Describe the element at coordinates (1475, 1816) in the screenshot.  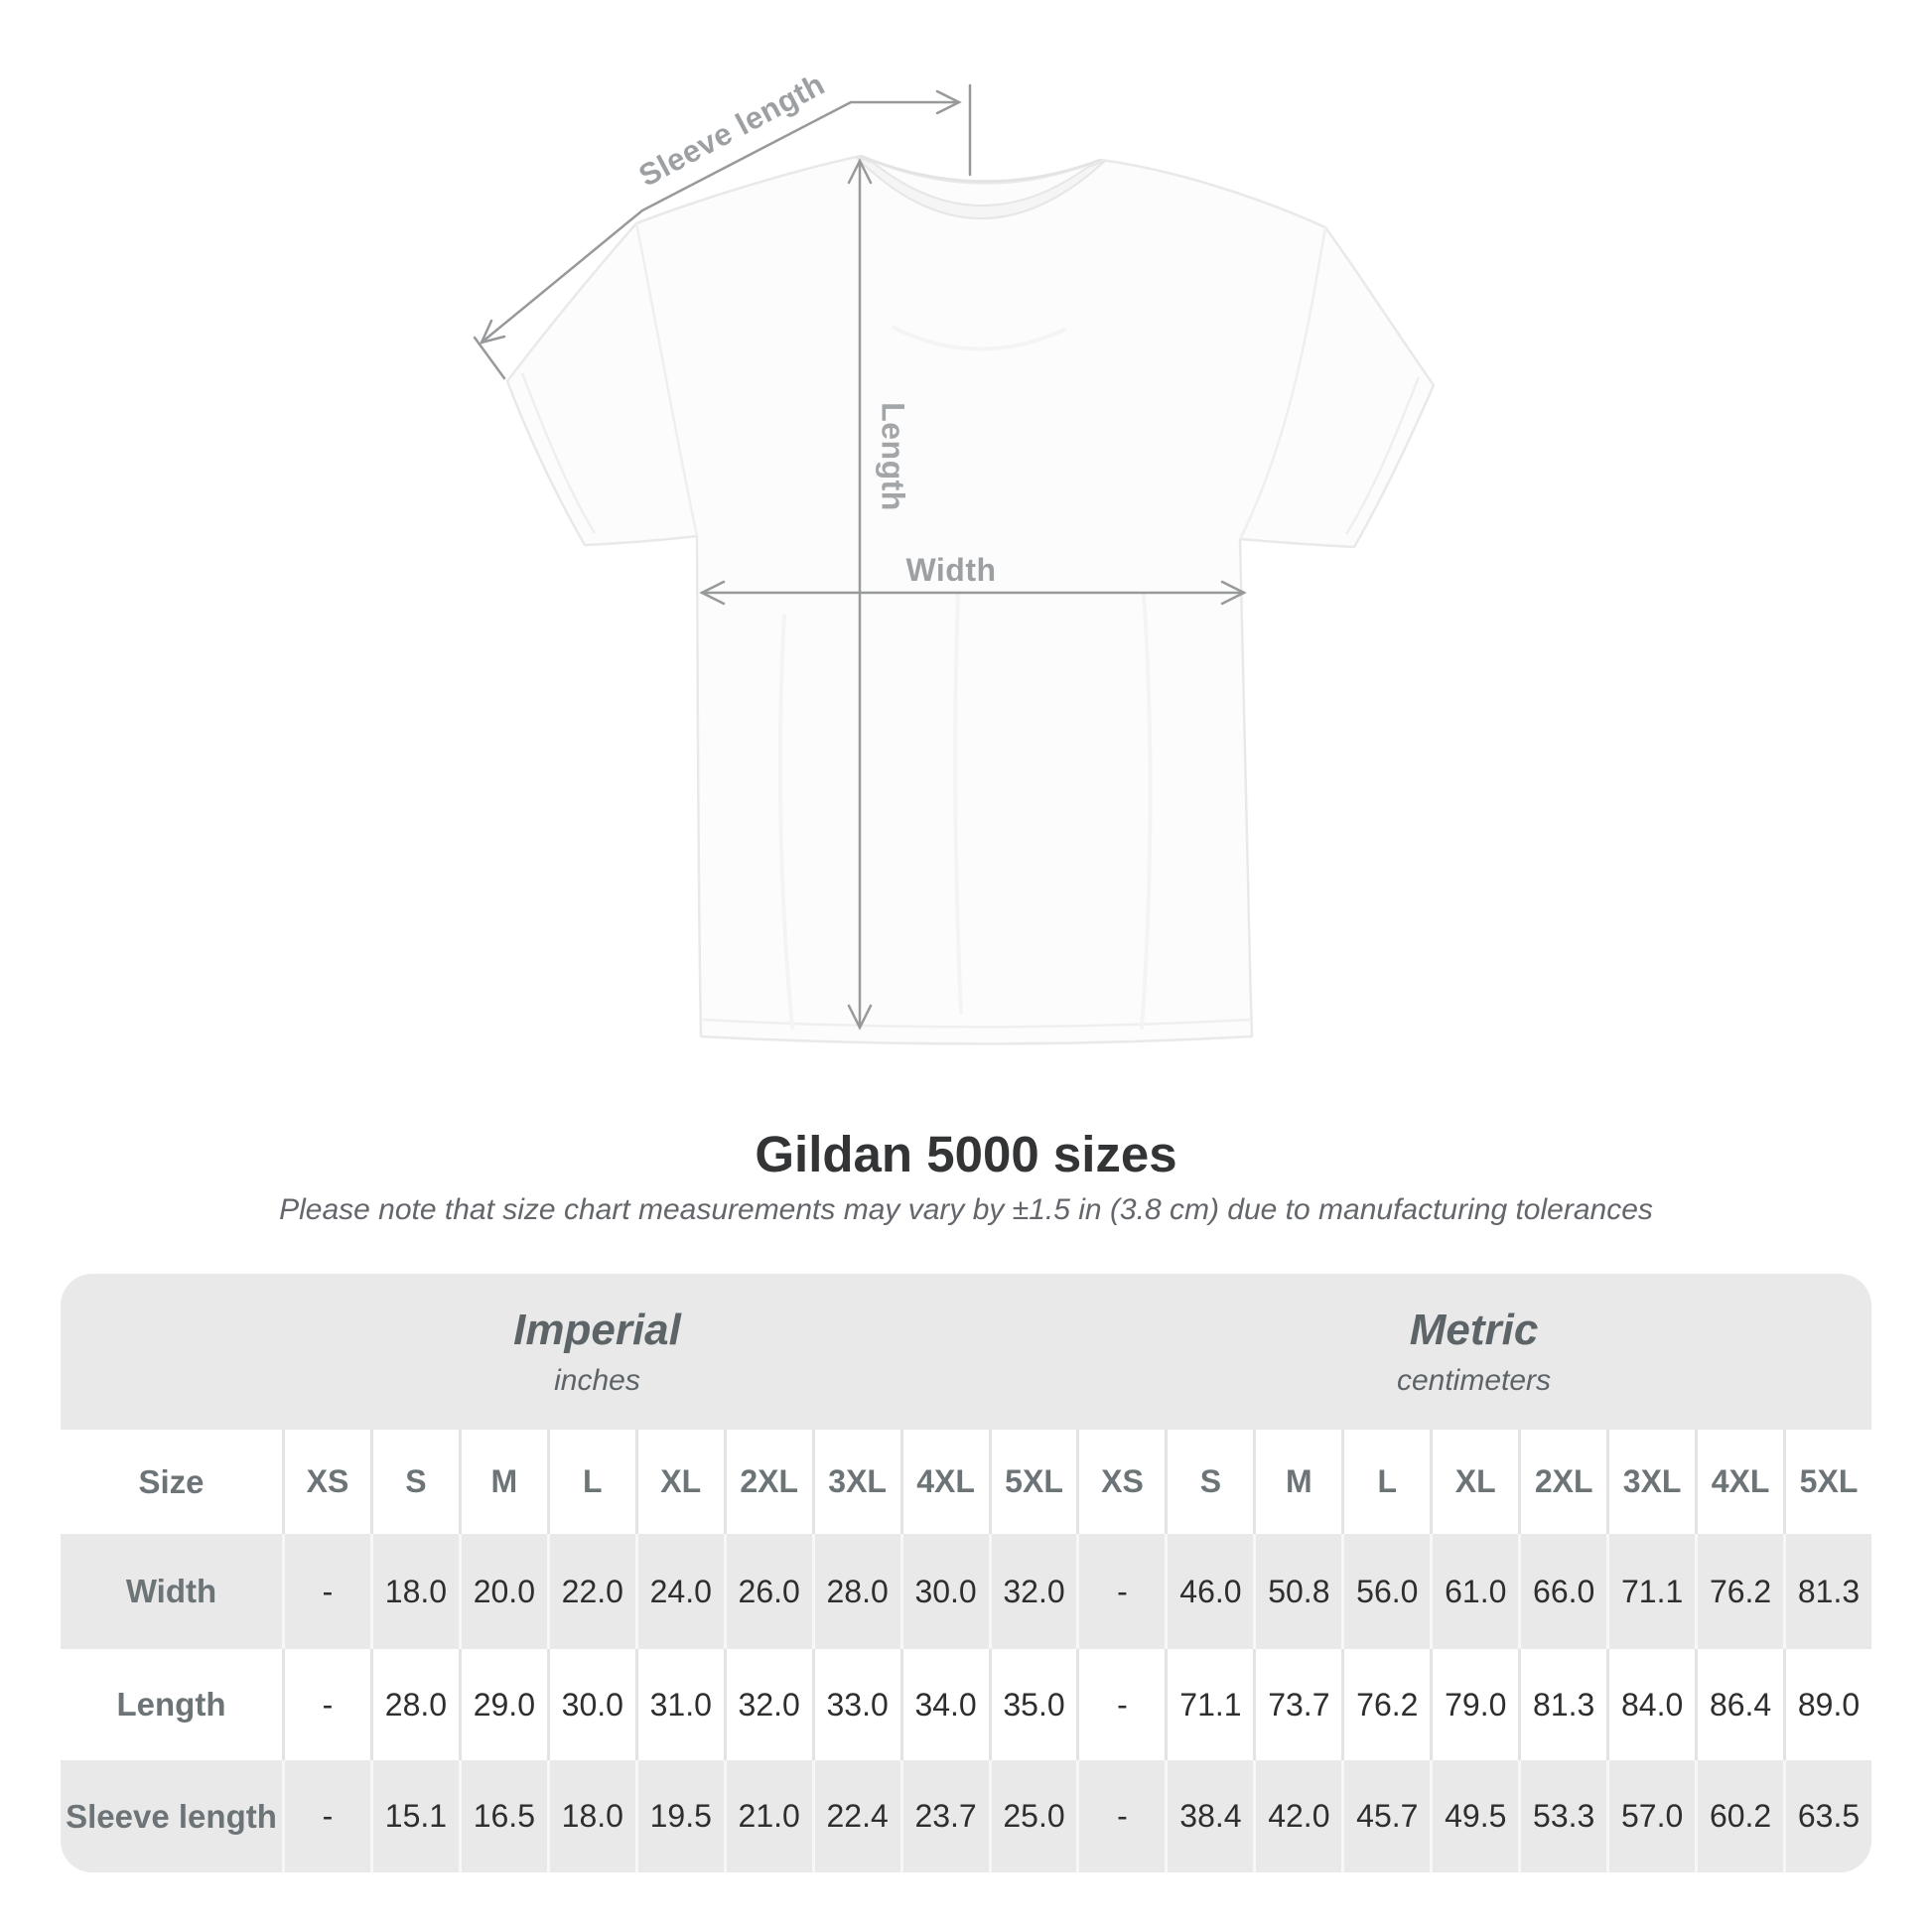
I see `metric-value-cell: 49.5` at that location.